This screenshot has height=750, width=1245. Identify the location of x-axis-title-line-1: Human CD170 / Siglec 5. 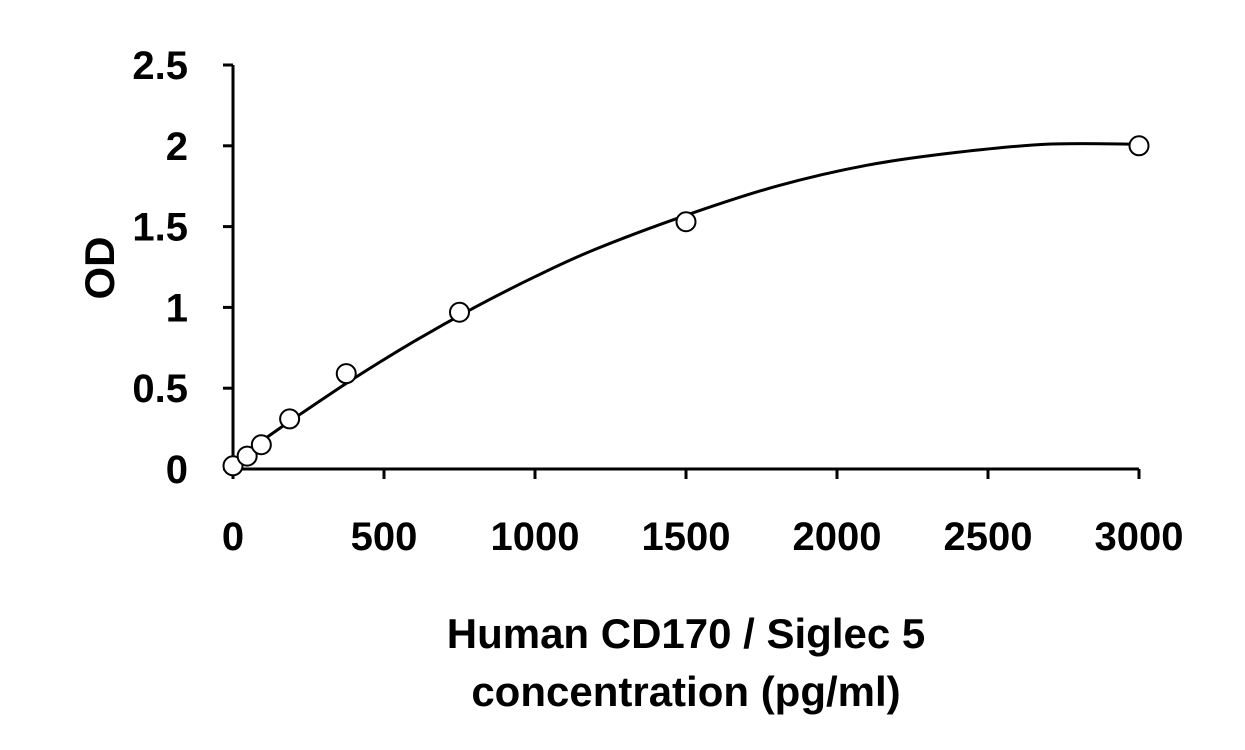
(686, 633).